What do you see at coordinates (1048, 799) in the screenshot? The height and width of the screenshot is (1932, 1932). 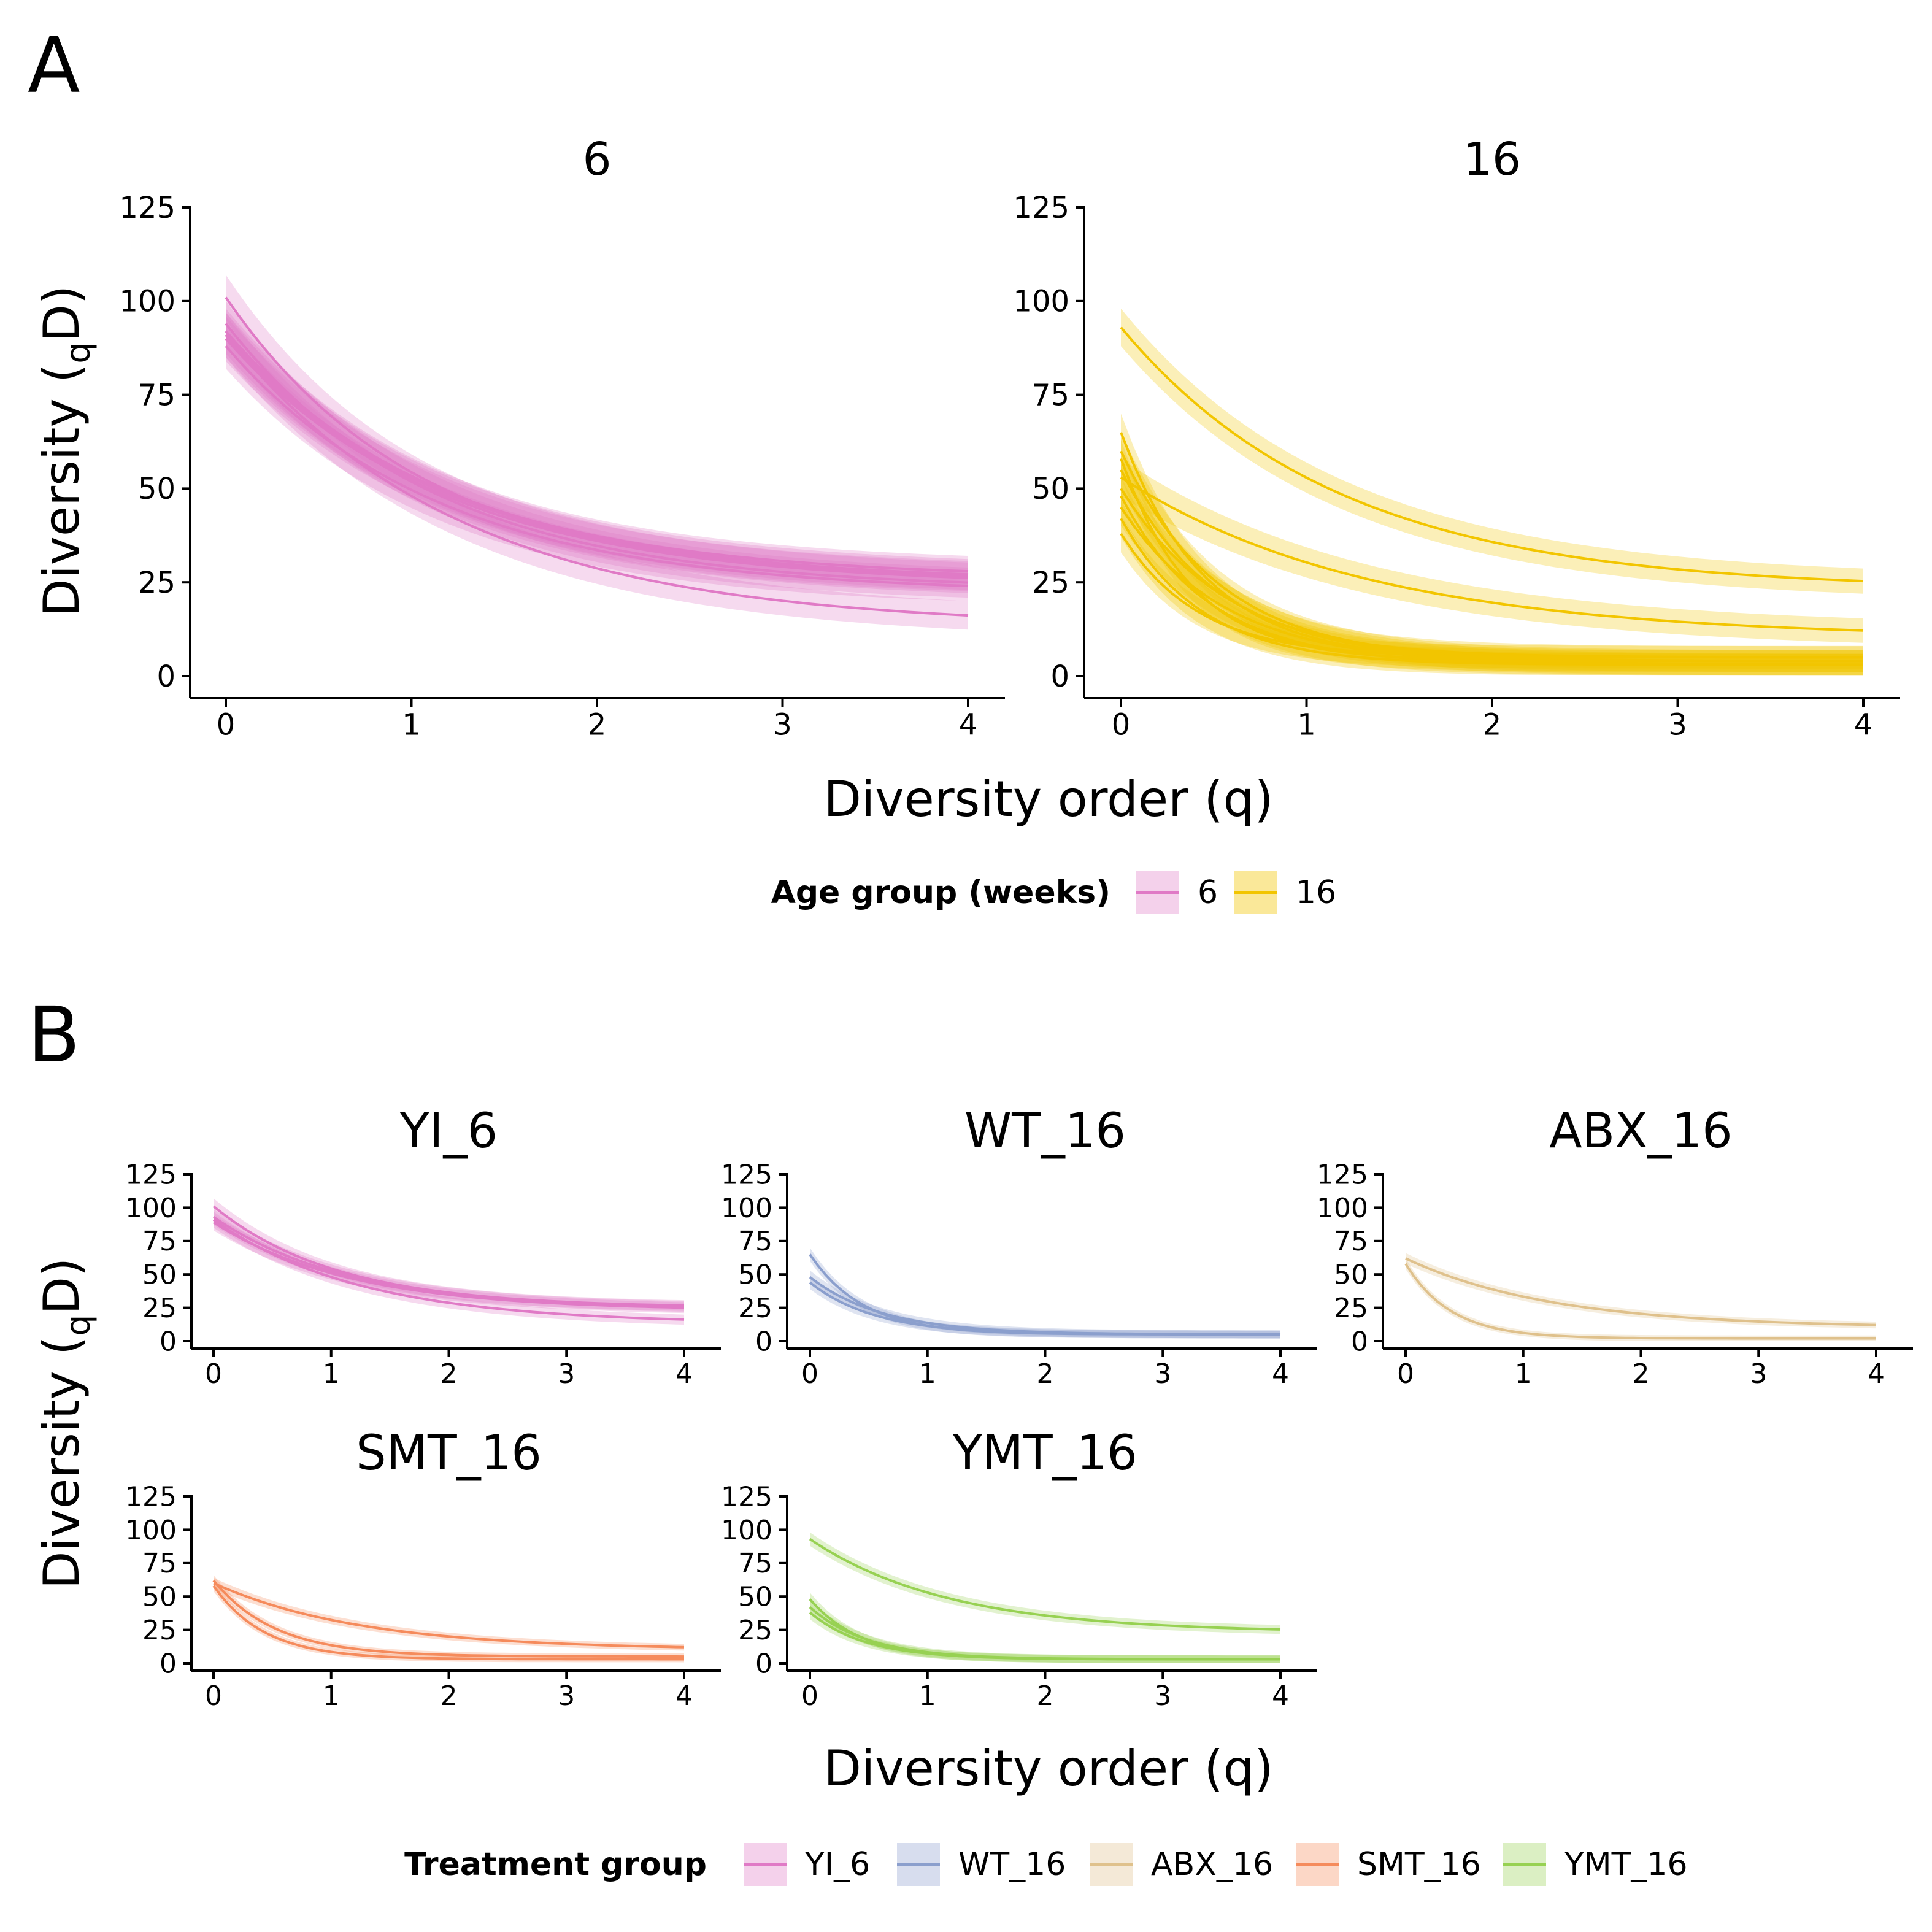 I see `panel-a-xlabel: Diversity order (q)` at bounding box center [1048, 799].